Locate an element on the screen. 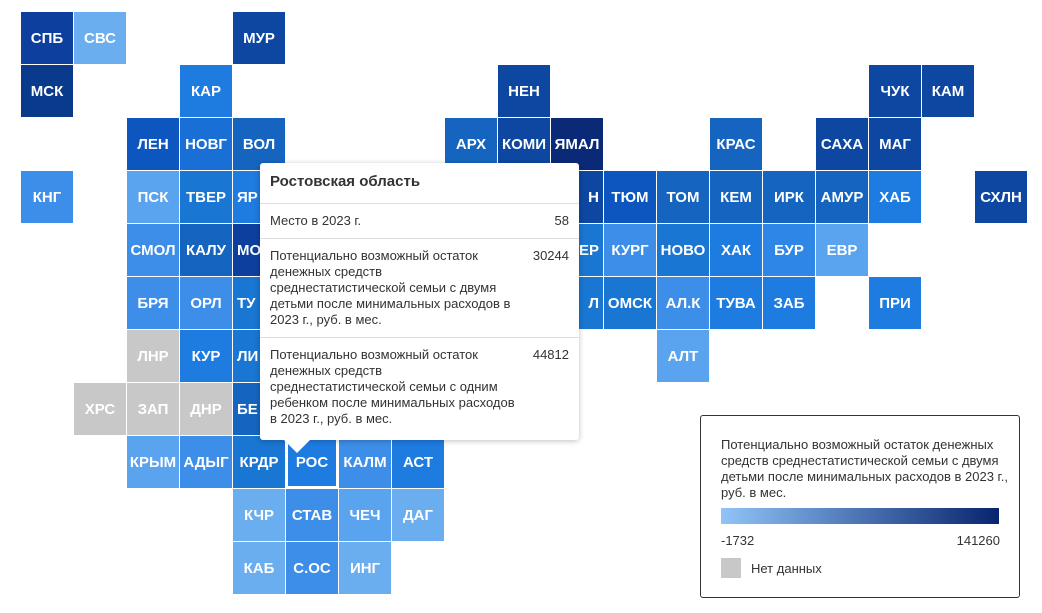 The width and height of the screenshot is (1042, 613). region-label: СХЛН is located at coordinates (1001, 197).